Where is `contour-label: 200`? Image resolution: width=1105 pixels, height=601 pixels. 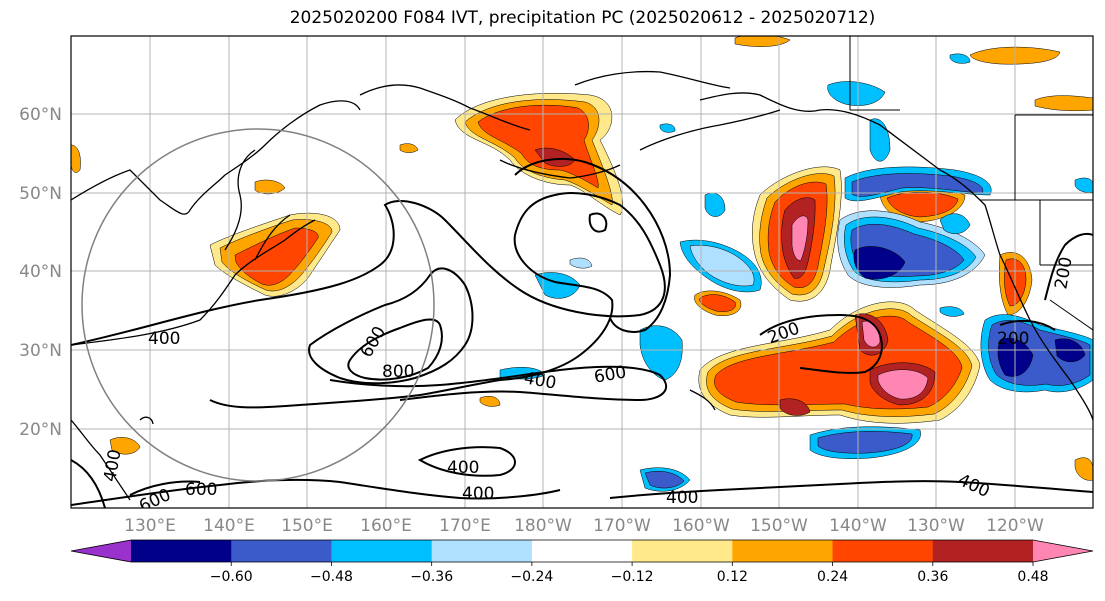 contour-label: 200 is located at coordinates (1013, 339).